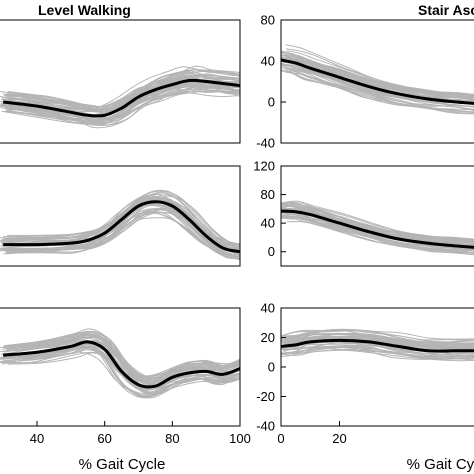 The image size is (474, 474). What do you see at coordinates (240, 438) in the screenshot?
I see `x-tick-label: 100` at bounding box center [240, 438].